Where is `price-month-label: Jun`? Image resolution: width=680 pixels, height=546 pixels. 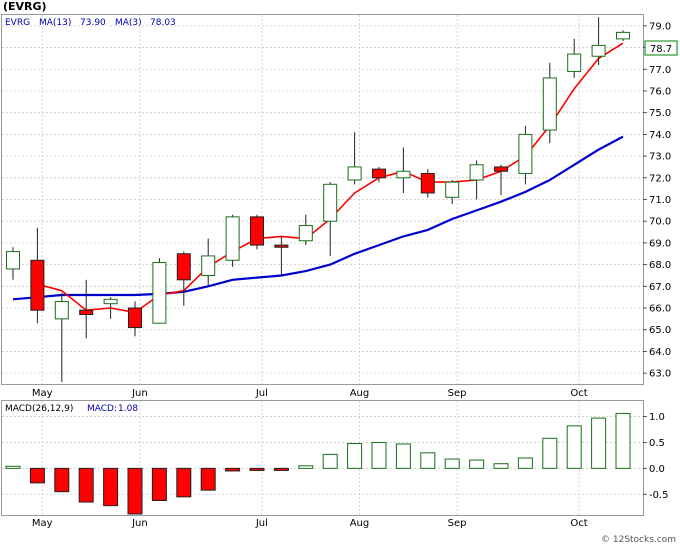 price-month-label: Jun is located at coordinates (139, 393).